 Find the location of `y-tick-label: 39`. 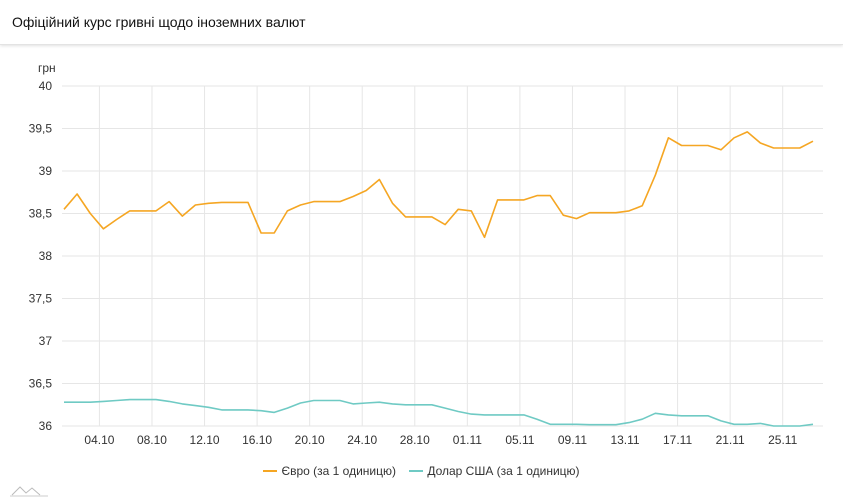

y-tick-label: 39 is located at coordinates (46, 171).